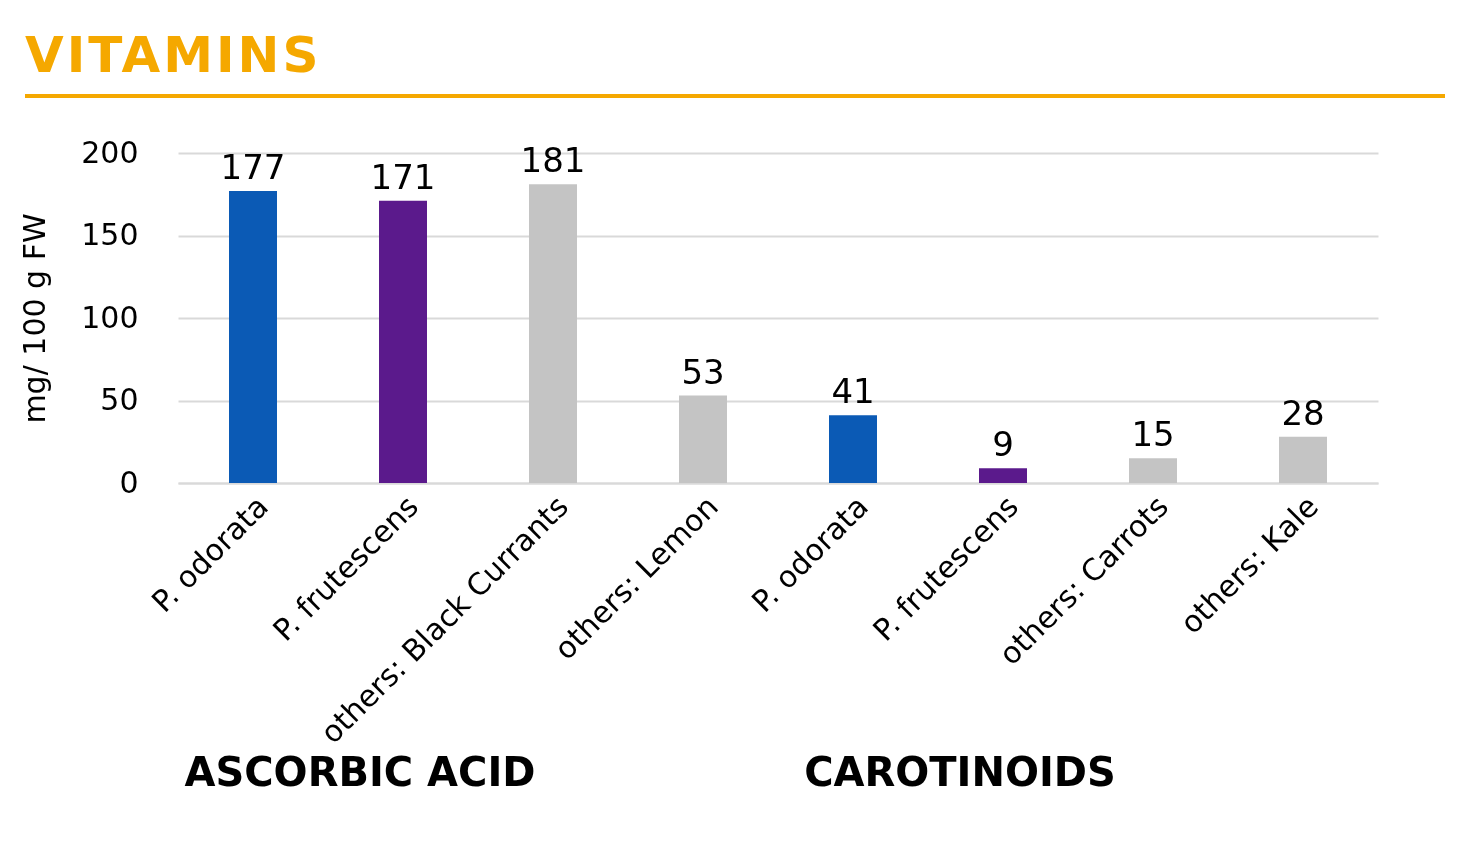 The image size is (1469, 855). Describe the element at coordinates (110, 317) in the screenshot. I see `y-tick-label: 100` at that location.